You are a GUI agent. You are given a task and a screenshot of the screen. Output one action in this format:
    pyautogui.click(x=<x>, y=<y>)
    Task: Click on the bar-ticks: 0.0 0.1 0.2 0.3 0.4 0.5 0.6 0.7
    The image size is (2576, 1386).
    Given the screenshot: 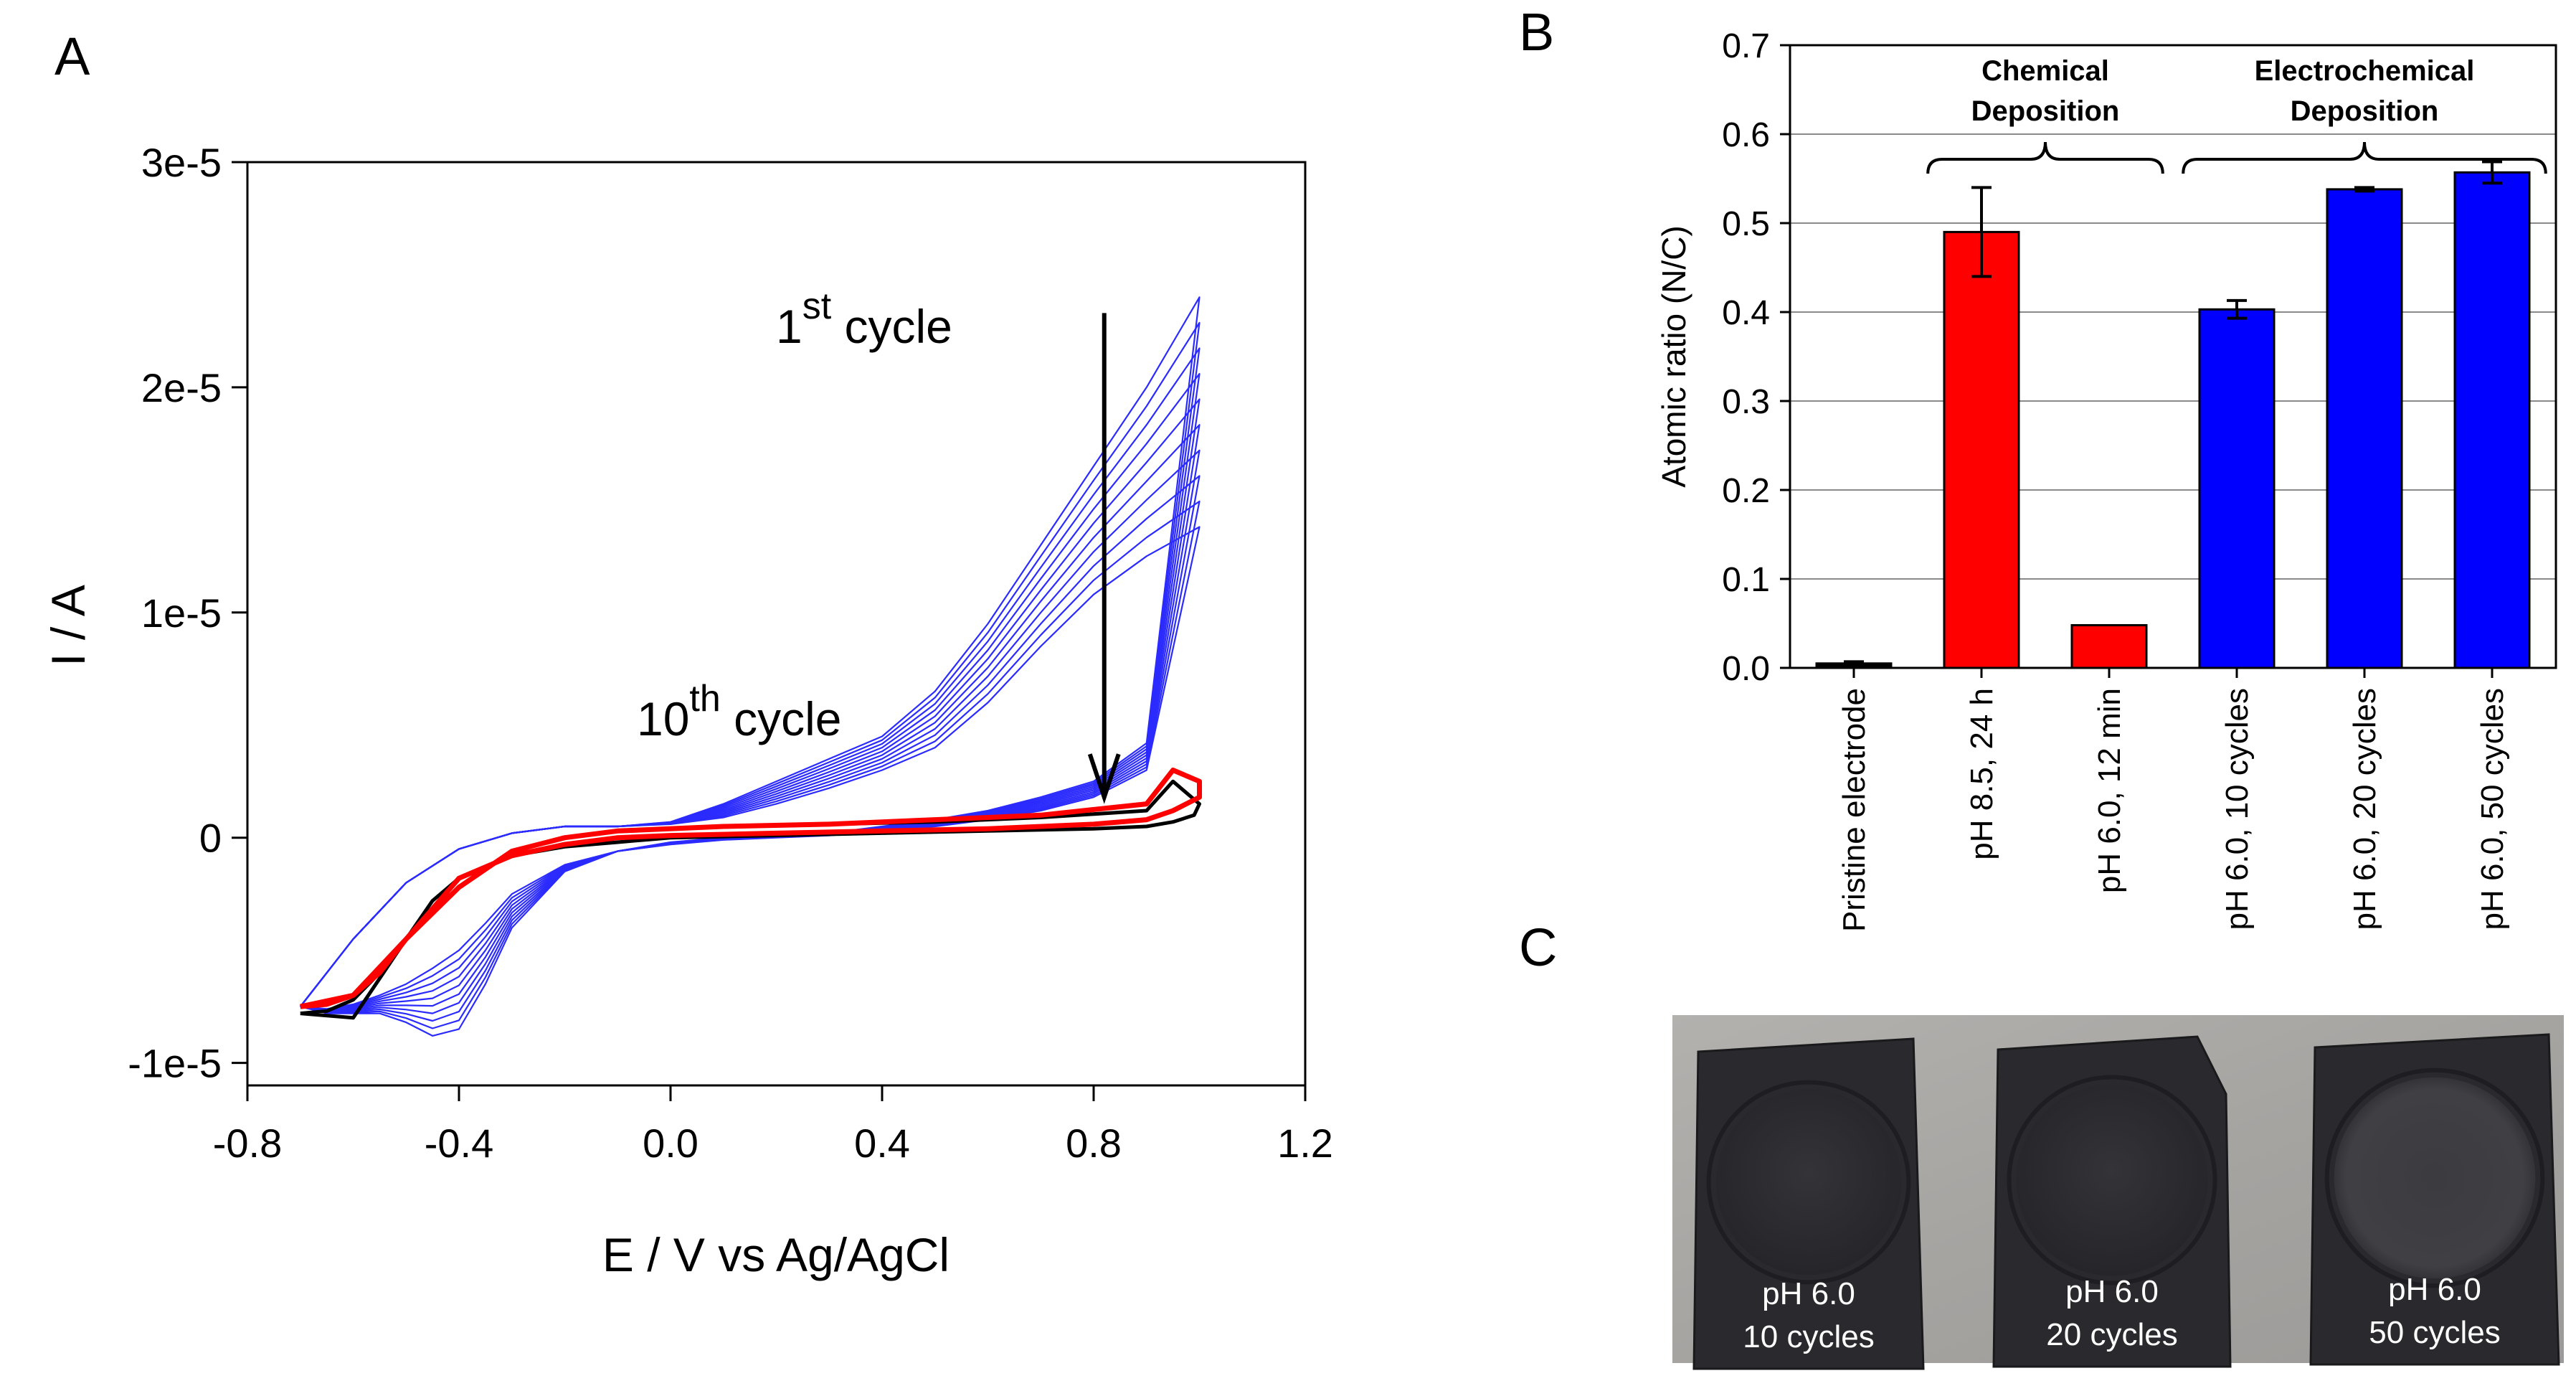 What is the action you would take?
    pyautogui.click(x=2108, y=357)
    